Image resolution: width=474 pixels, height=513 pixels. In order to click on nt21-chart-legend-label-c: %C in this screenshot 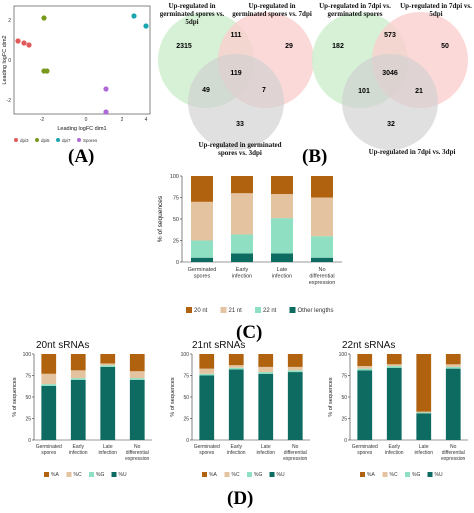, I will do `click(236, 475)`.